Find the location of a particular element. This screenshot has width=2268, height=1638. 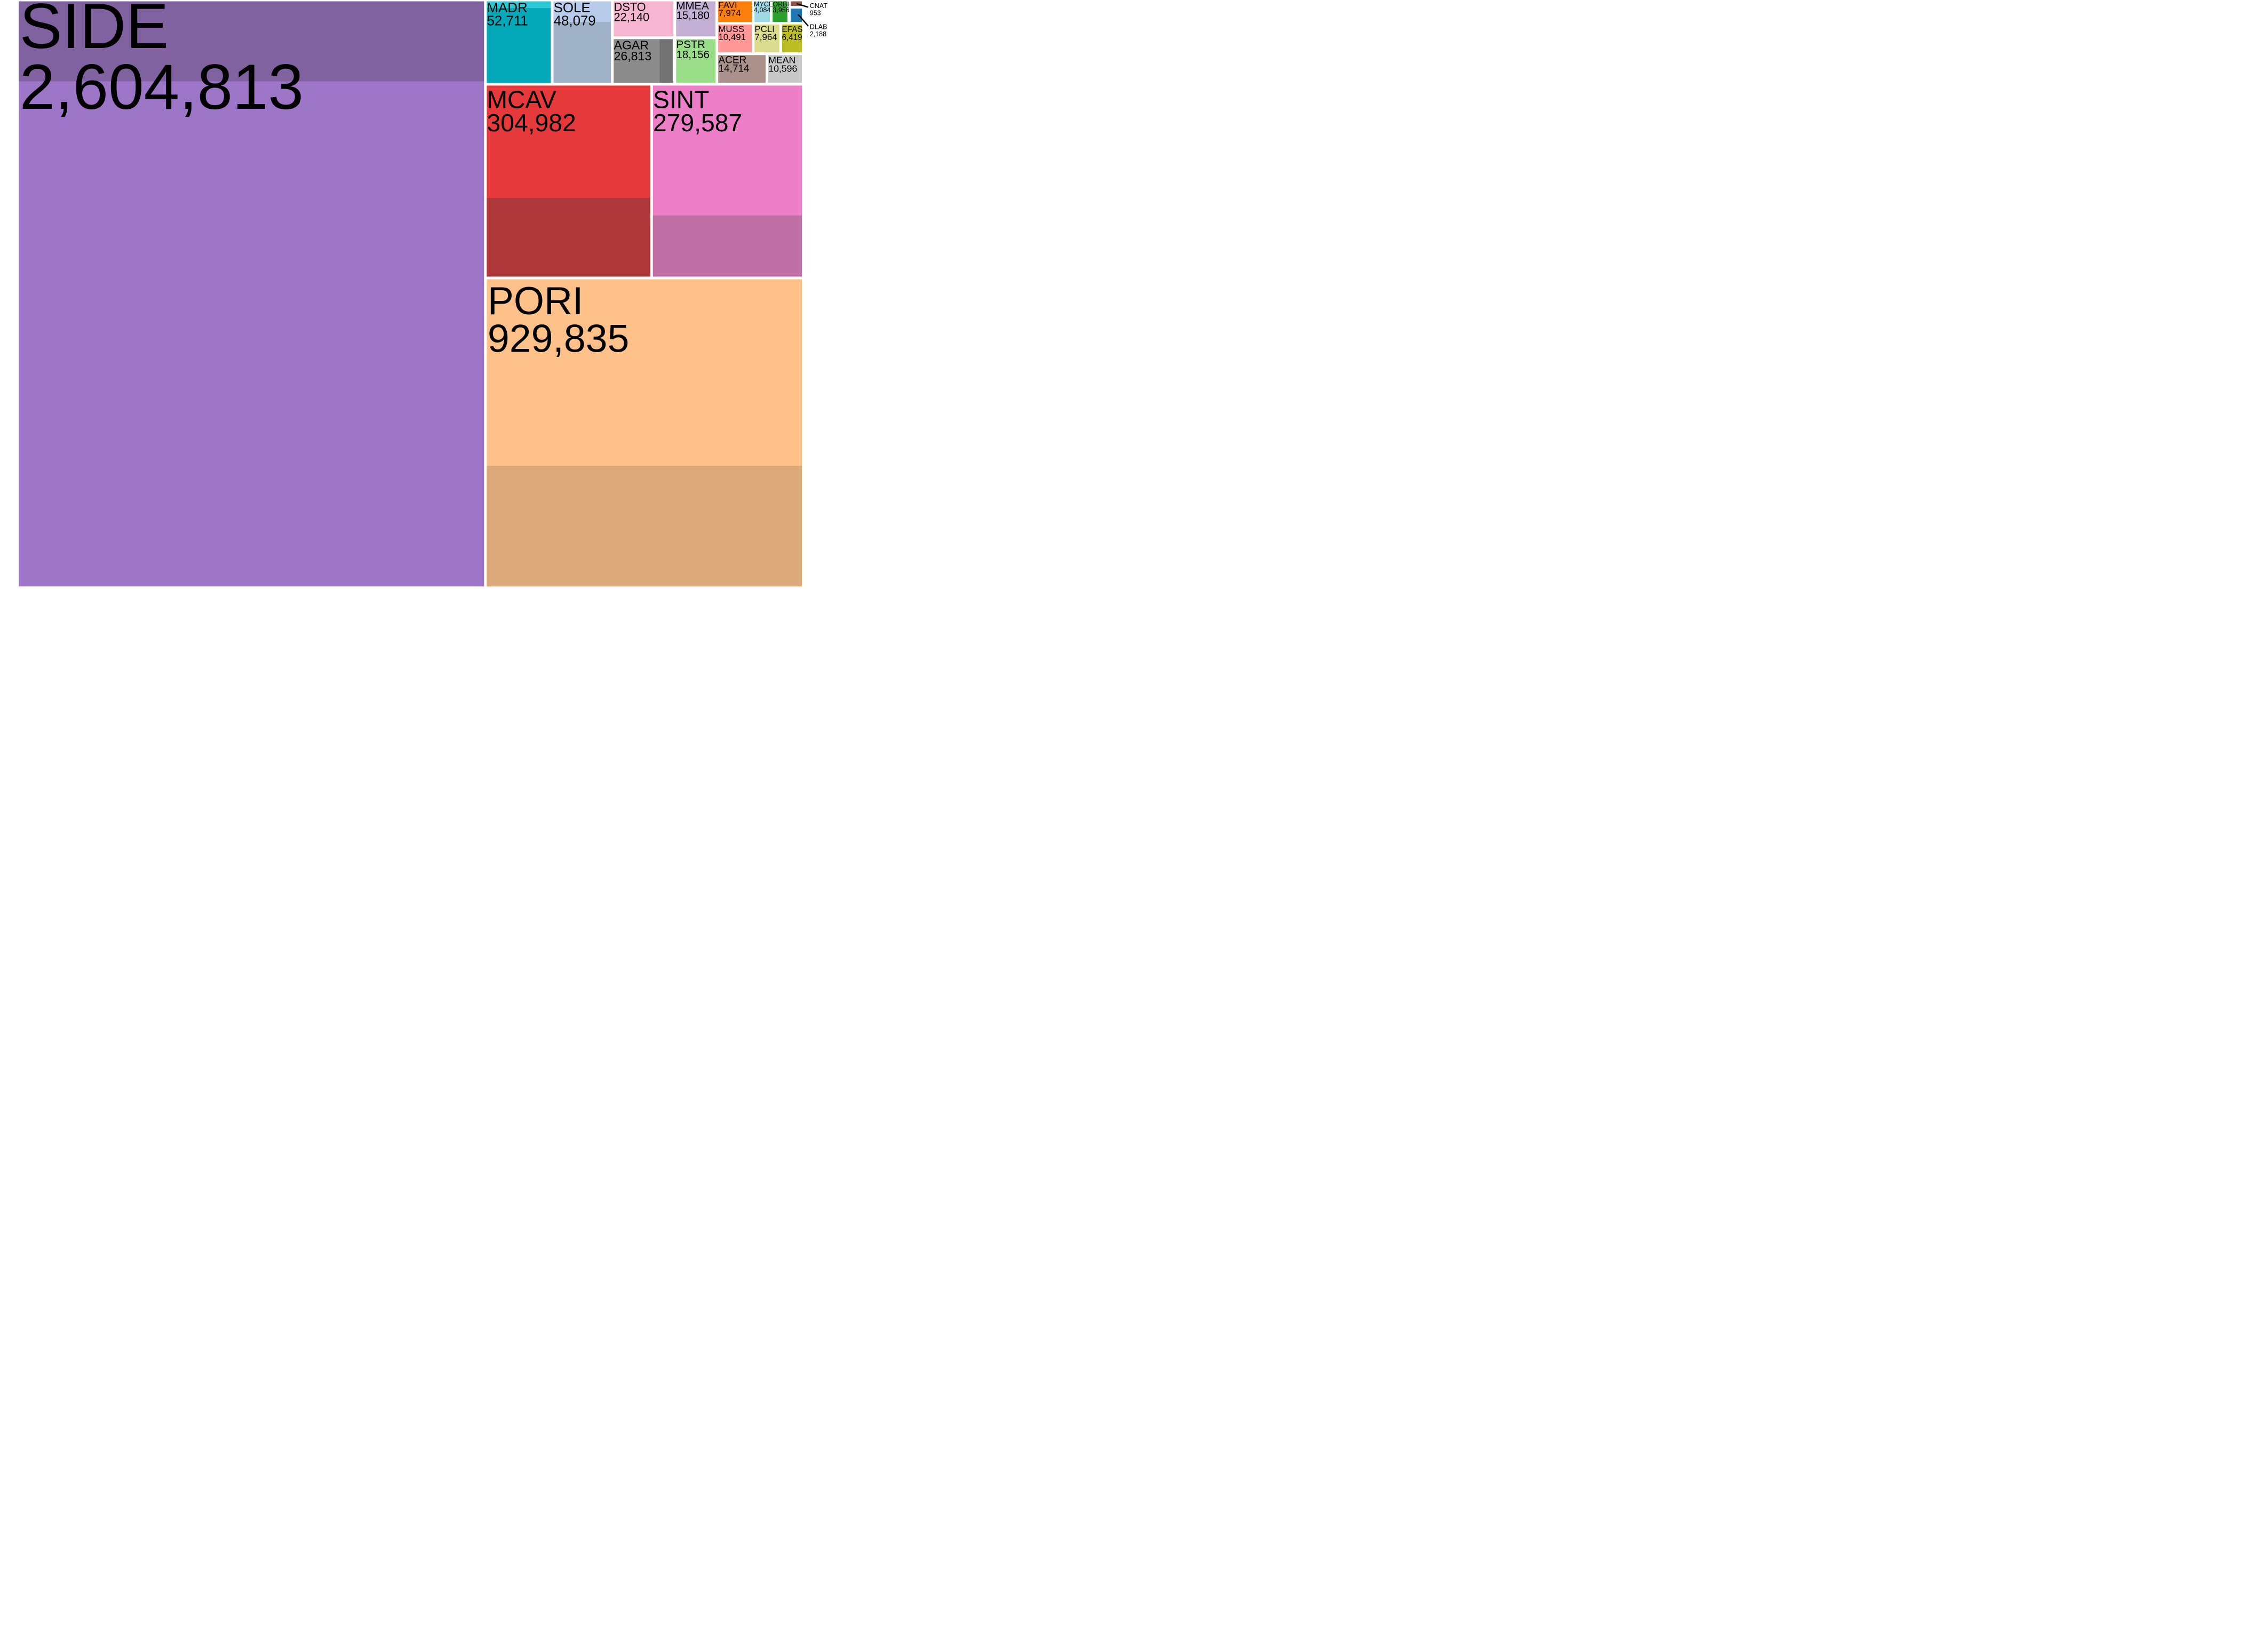

tile-mean is located at coordinates (786, 69).